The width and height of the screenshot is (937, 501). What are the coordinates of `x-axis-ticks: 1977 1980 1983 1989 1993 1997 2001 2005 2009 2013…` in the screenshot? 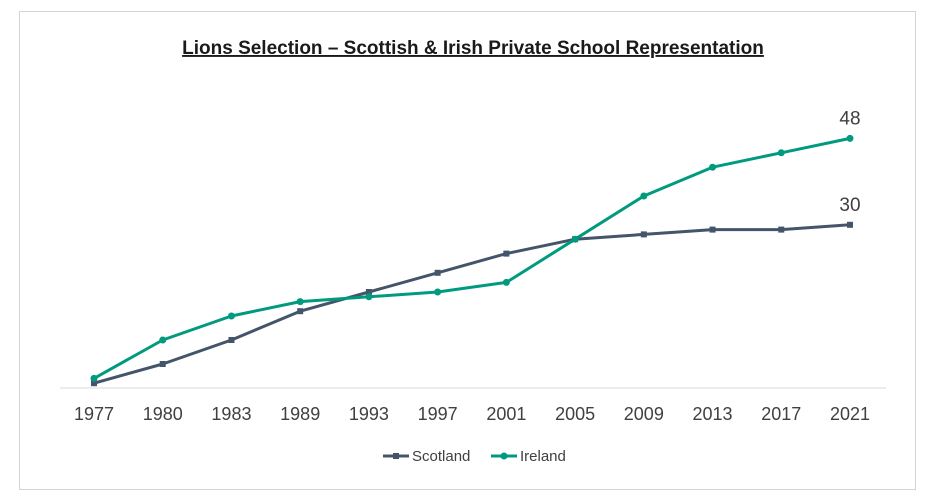 It's located at (472, 414).